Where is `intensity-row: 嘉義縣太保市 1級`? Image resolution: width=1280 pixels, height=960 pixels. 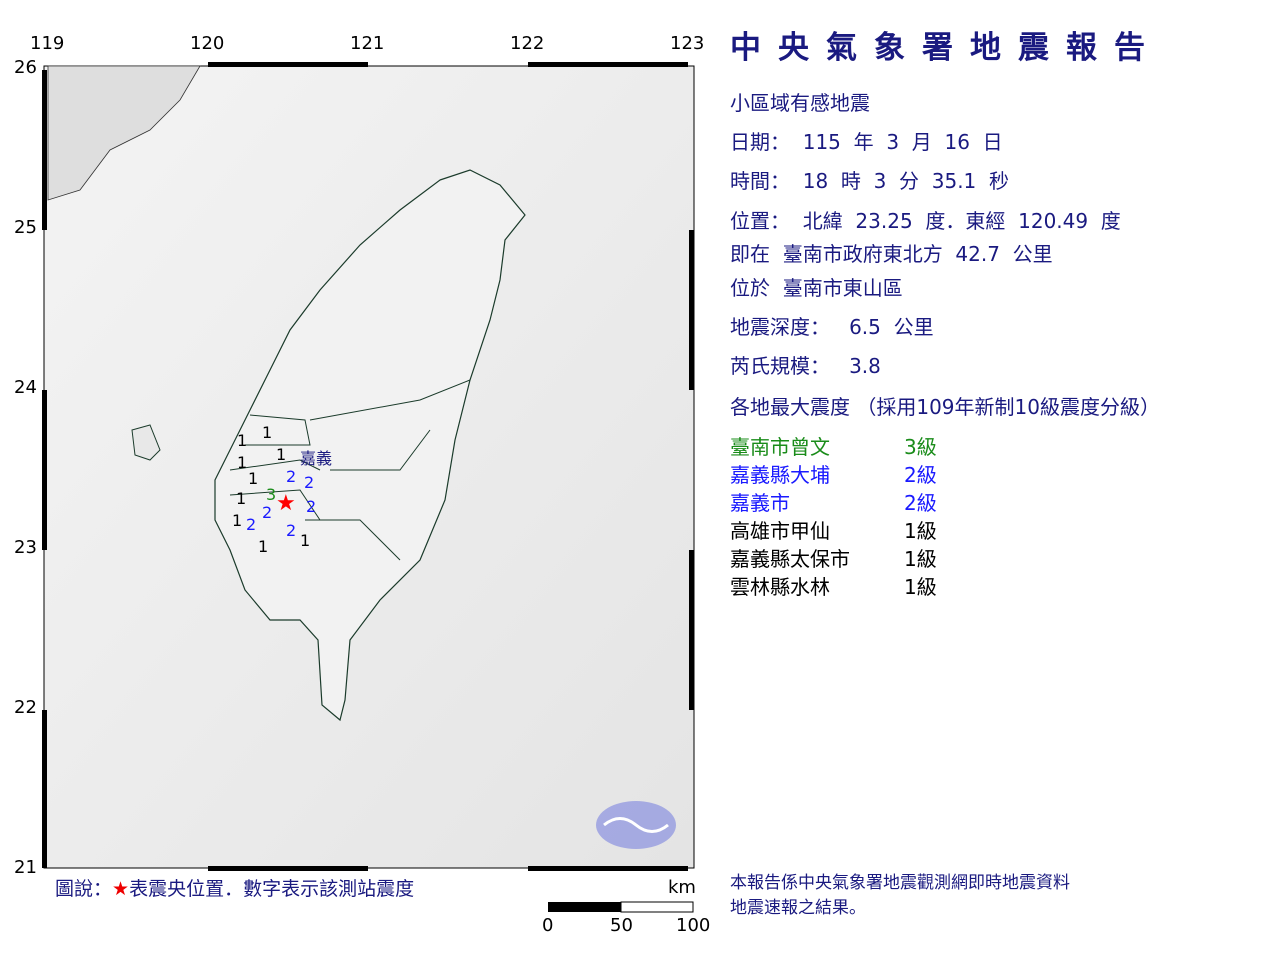 intensity-row: 嘉義縣太保市 1級 is located at coordinates (833, 559).